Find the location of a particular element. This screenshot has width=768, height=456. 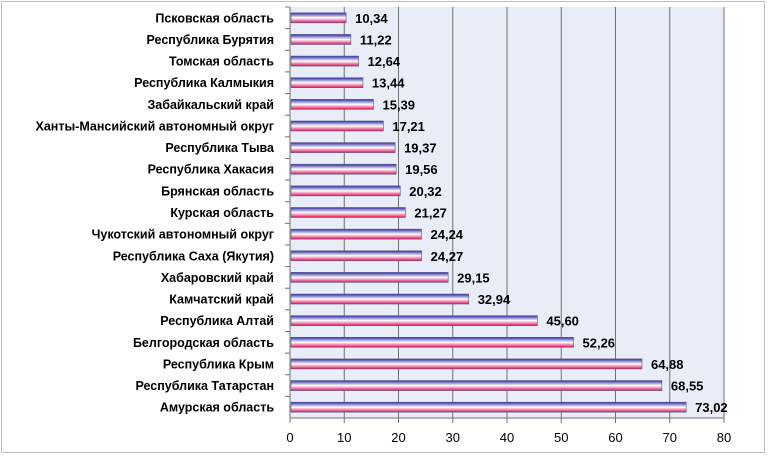

category-label: Хабаровский край is located at coordinates (217, 278).